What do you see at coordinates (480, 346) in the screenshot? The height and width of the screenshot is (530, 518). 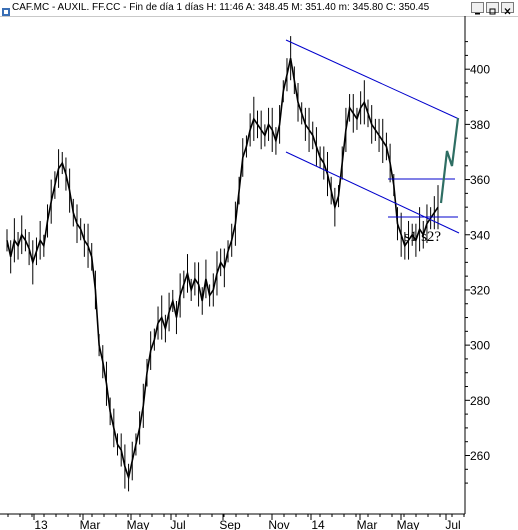 I see `y-tick-label: 300` at bounding box center [480, 346].